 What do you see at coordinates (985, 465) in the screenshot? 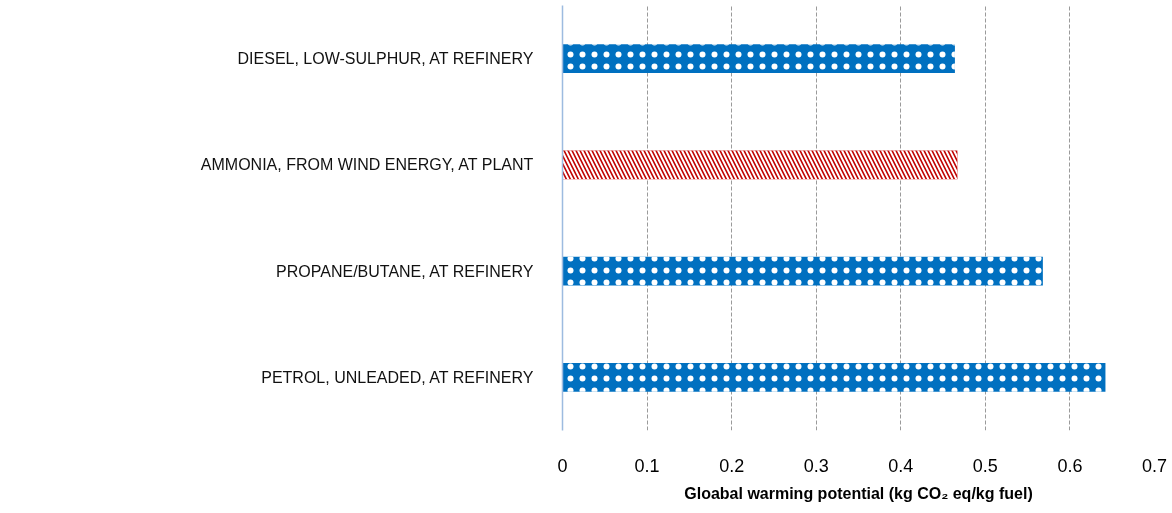
I see `x-tick-label: 0.5` at bounding box center [985, 465].